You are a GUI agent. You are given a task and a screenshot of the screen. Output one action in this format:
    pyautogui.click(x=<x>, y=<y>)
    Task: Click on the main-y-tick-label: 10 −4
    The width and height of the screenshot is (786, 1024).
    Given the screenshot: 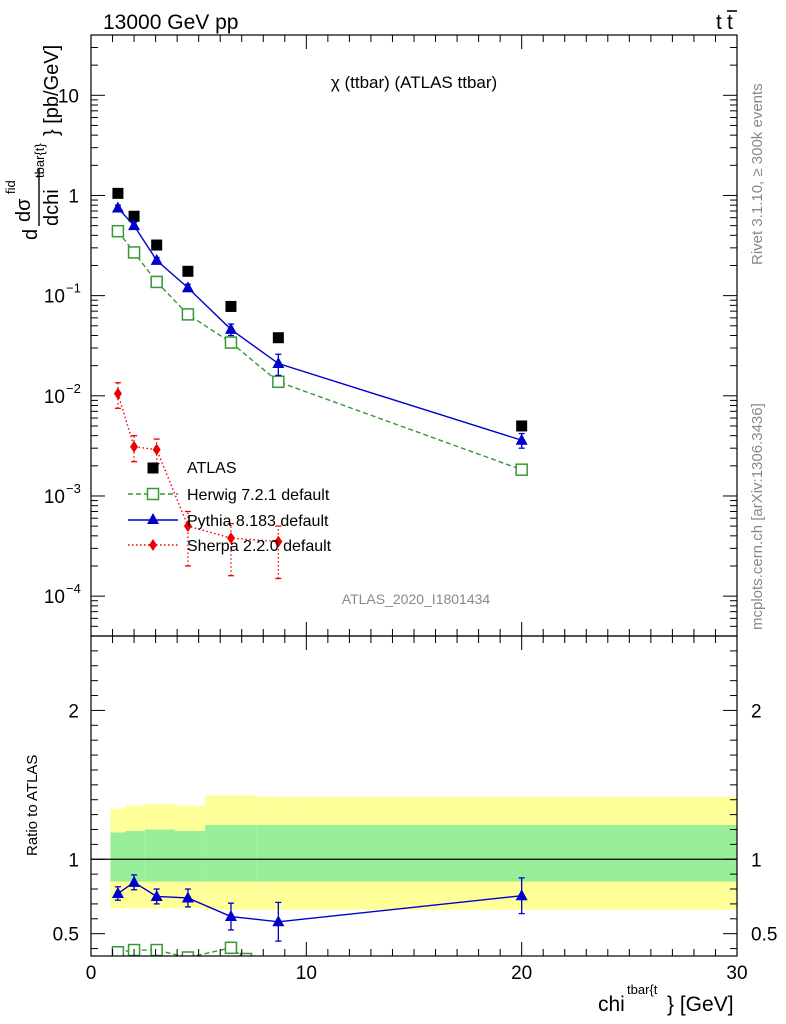 What is the action you would take?
    pyautogui.click(x=62, y=594)
    